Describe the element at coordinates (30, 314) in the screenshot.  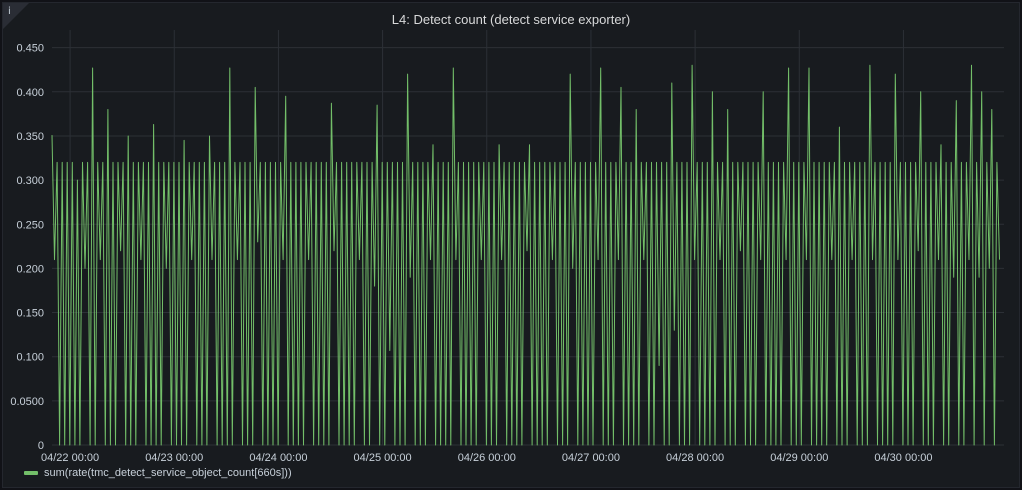
I see `y-tick-label: 0.150` at that location.